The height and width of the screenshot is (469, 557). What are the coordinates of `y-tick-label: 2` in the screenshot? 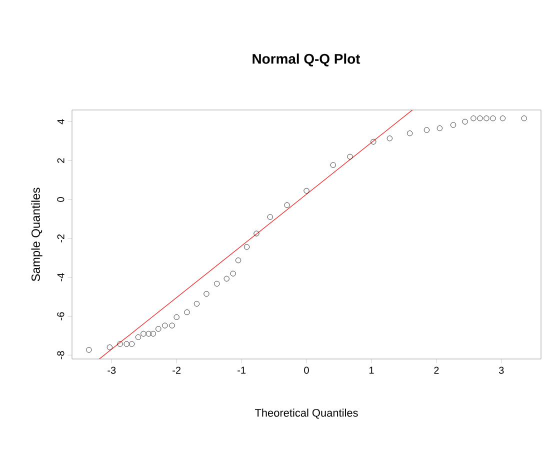 It's located at (60, 160).